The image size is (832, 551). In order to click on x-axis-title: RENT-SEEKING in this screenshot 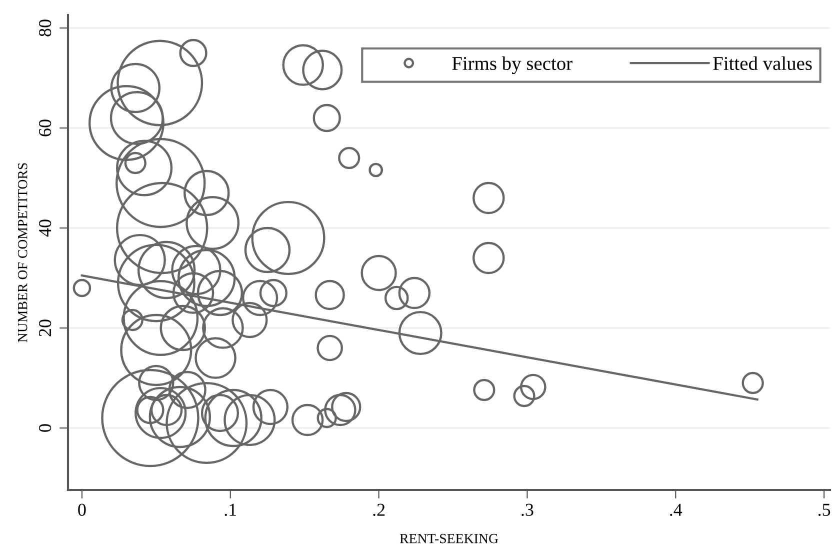, I will do `click(449, 539)`.